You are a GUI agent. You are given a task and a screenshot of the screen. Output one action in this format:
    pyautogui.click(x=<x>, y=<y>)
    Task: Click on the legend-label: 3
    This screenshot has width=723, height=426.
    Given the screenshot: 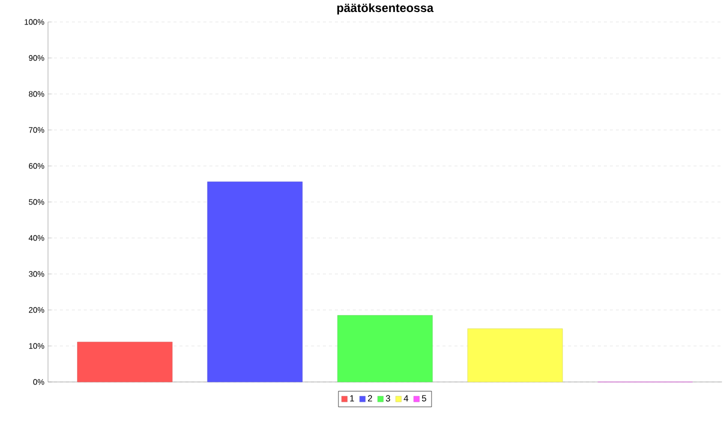 What is the action you would take?
    pyautogui.click(x=388, y=398)
    